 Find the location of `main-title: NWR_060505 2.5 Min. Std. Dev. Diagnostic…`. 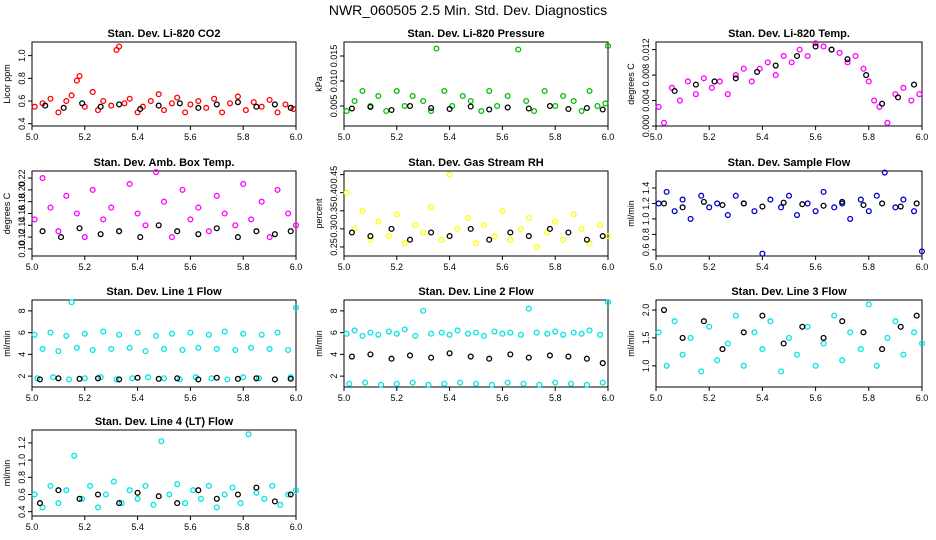

main-title: NWR_060505 2.5 Min. Std. Dev. Diagnostic… is located at coordinates (468, 10).